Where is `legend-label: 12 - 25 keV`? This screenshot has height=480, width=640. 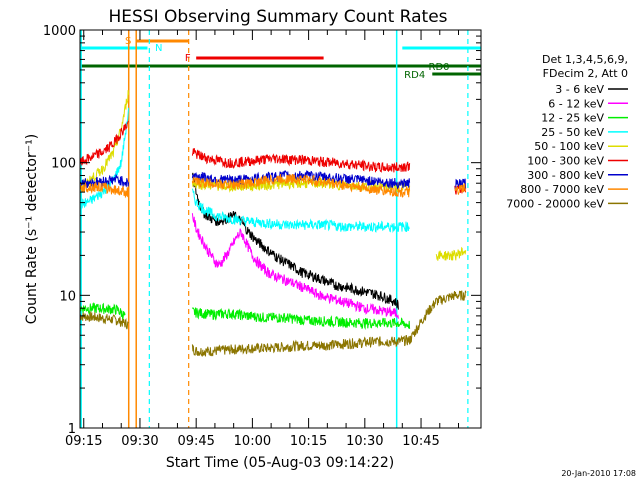
legend-label: 12 - 25 keV is located at coordinates (572, 118).